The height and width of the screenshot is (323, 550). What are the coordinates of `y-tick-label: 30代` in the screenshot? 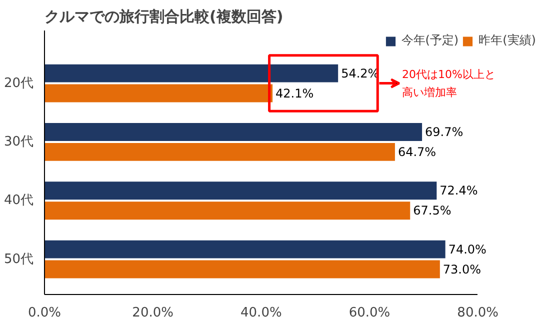 It's located at (19, 142).